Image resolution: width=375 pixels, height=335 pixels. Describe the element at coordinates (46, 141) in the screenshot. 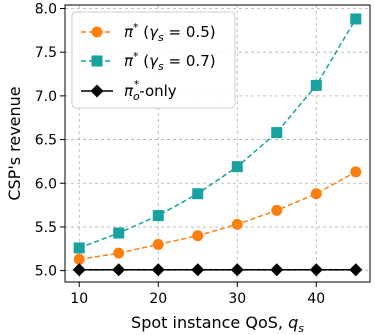

I see `y-tick-label: 6.5` at that location.